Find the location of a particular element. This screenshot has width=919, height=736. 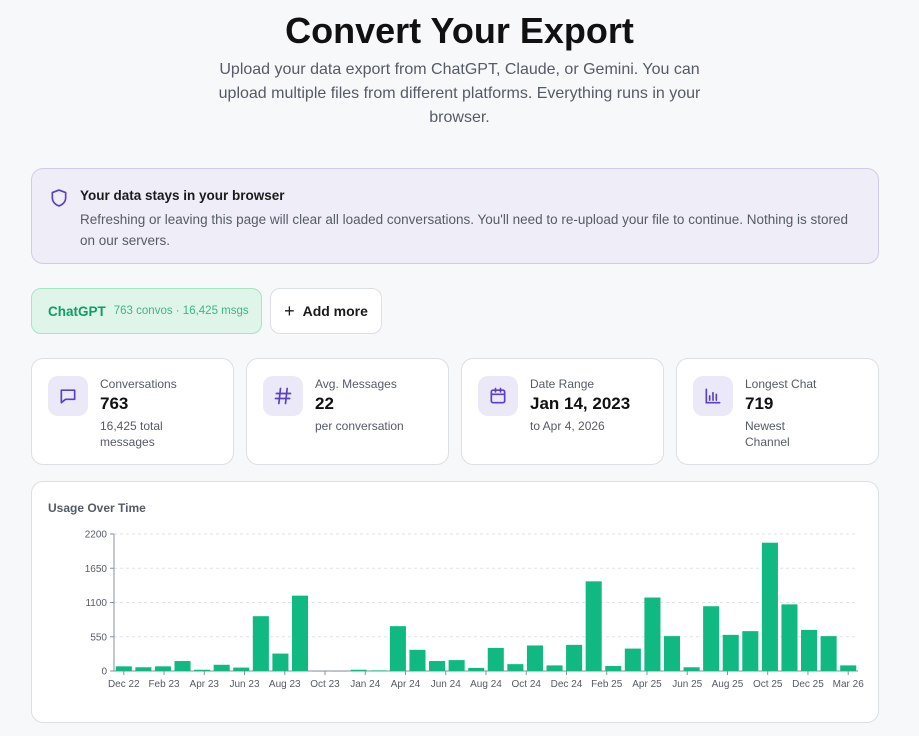

stat-card-avg-messages: Avg. Messages 22 per conversation is located at coordinates (347, 411).